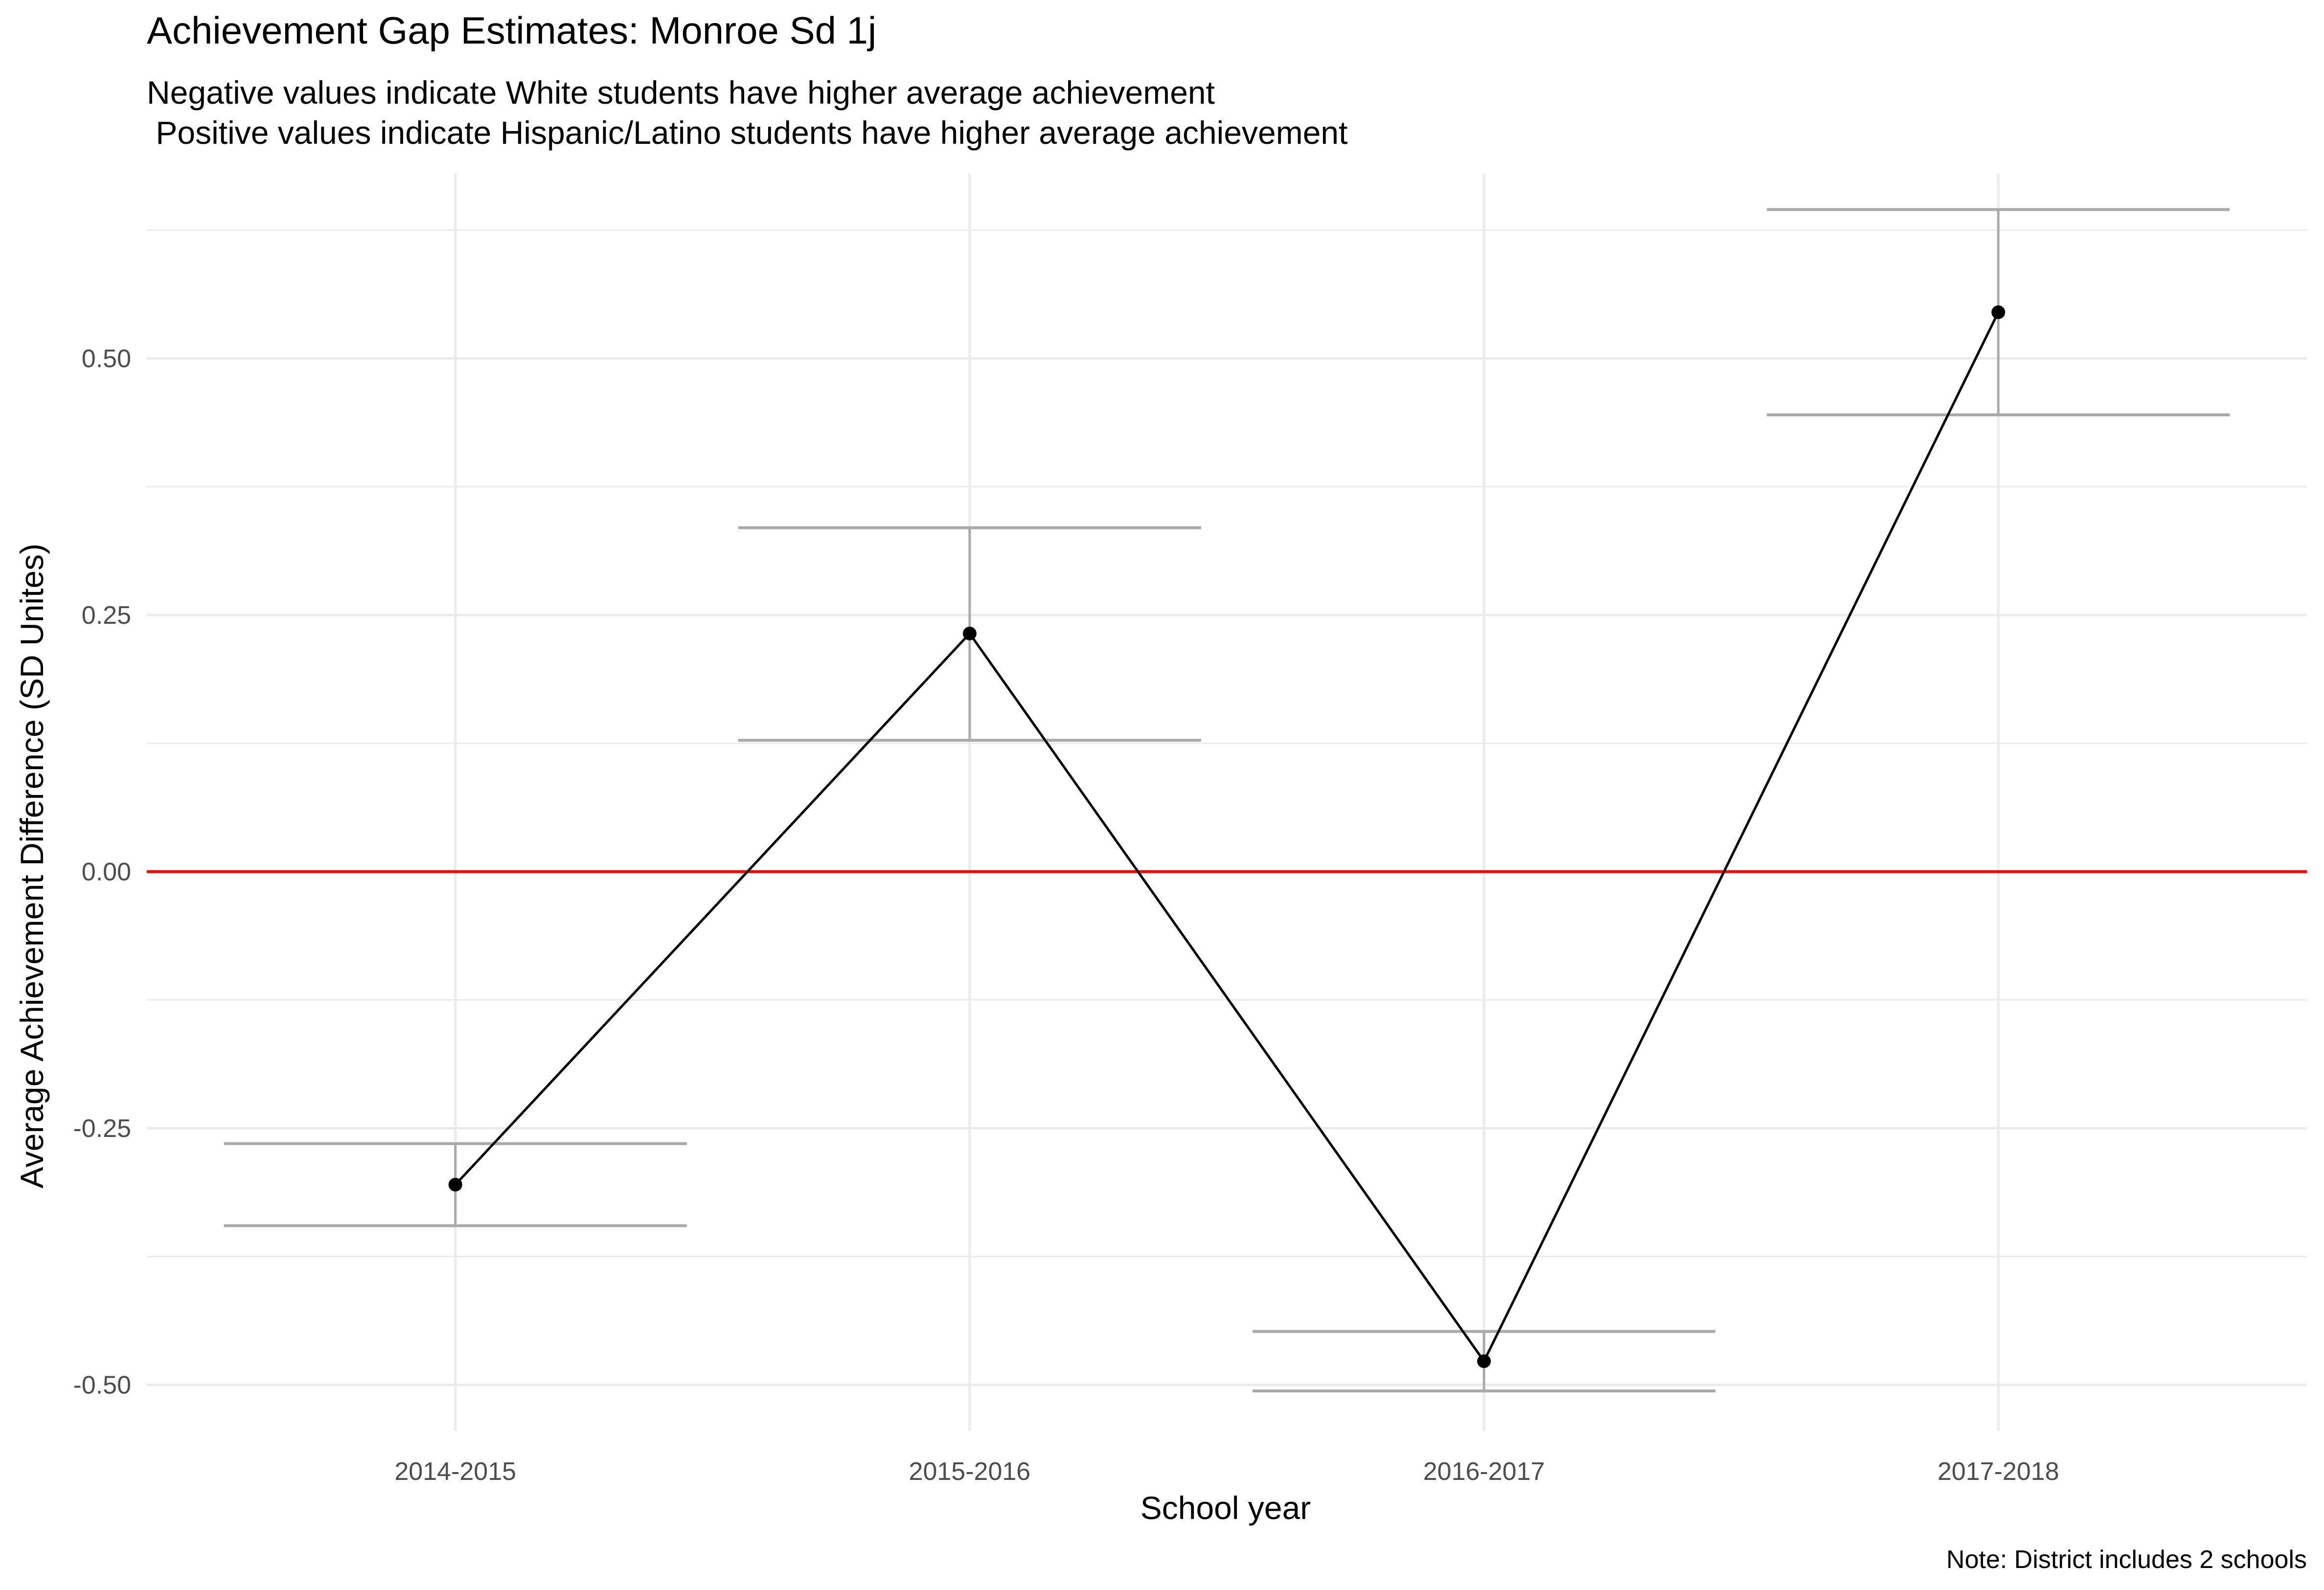  Describe the element at coordinates (107, 616) in the screenshot. I see `y-tick-label: 0.25` at that location.